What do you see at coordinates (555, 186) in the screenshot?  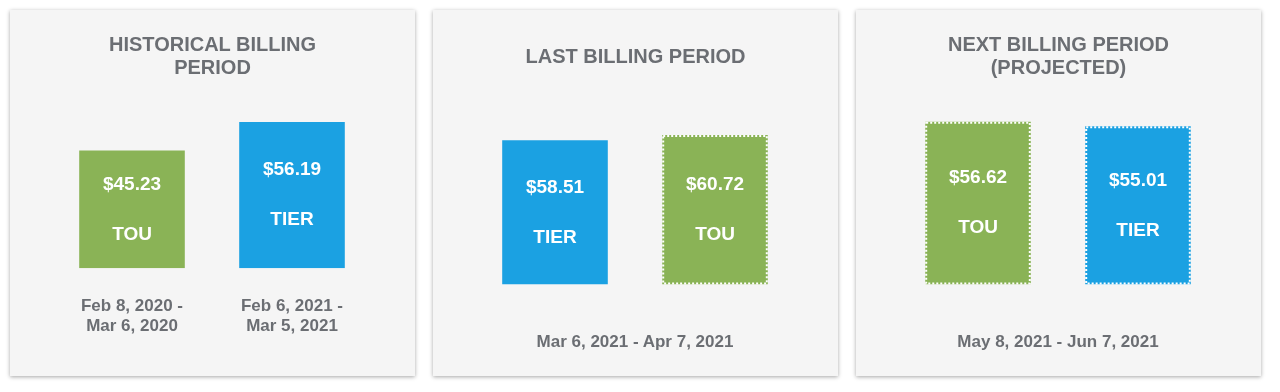 I see `data-label: $58.51` at bounding box center [555, 186].